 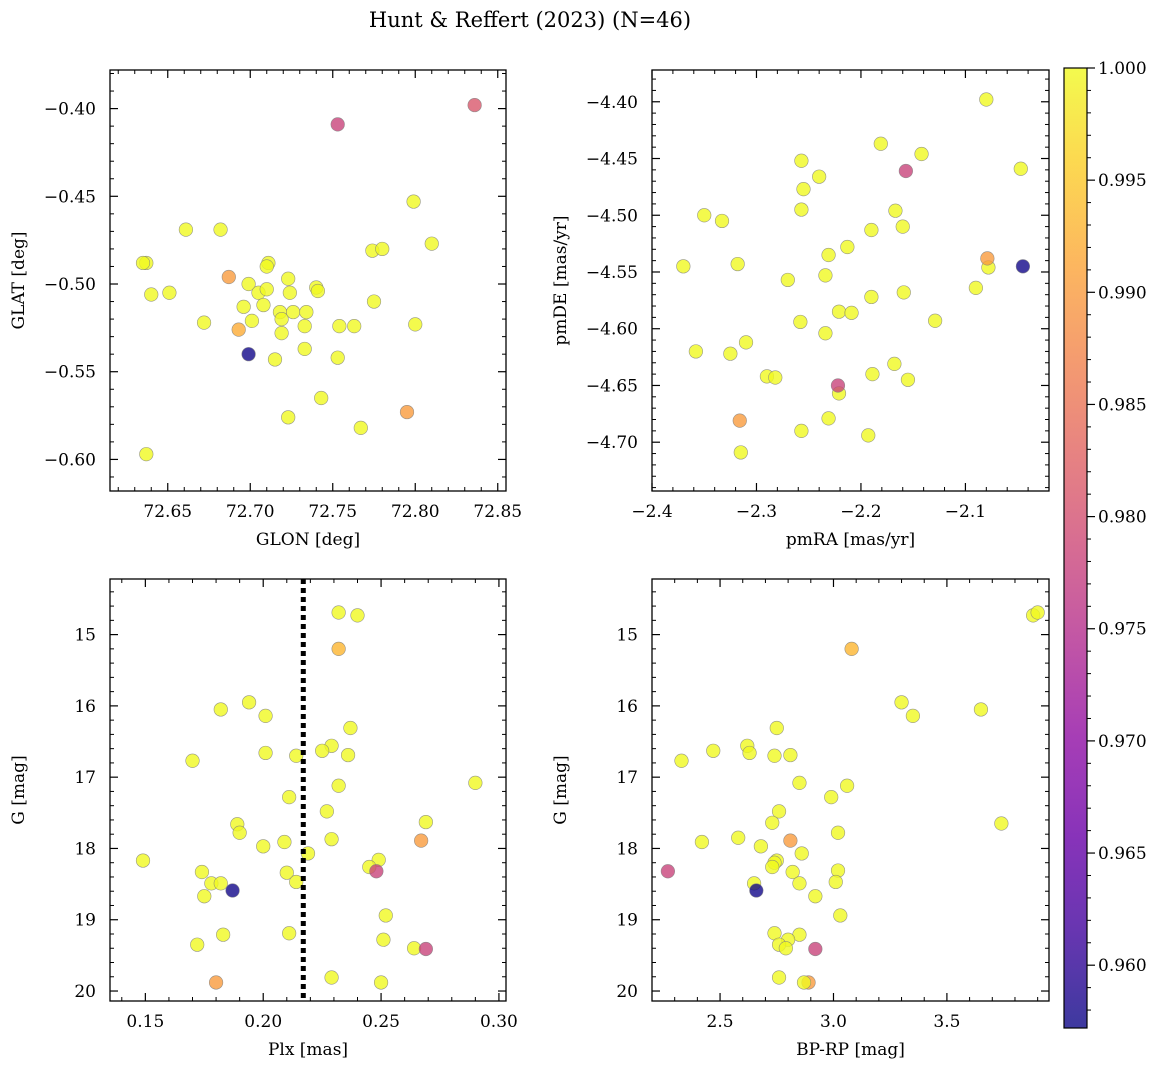 What do you see at coordinates (415, 512) in the screenshot?
I see `x-tick-label: 72.80` at bounding box center [415, 512].